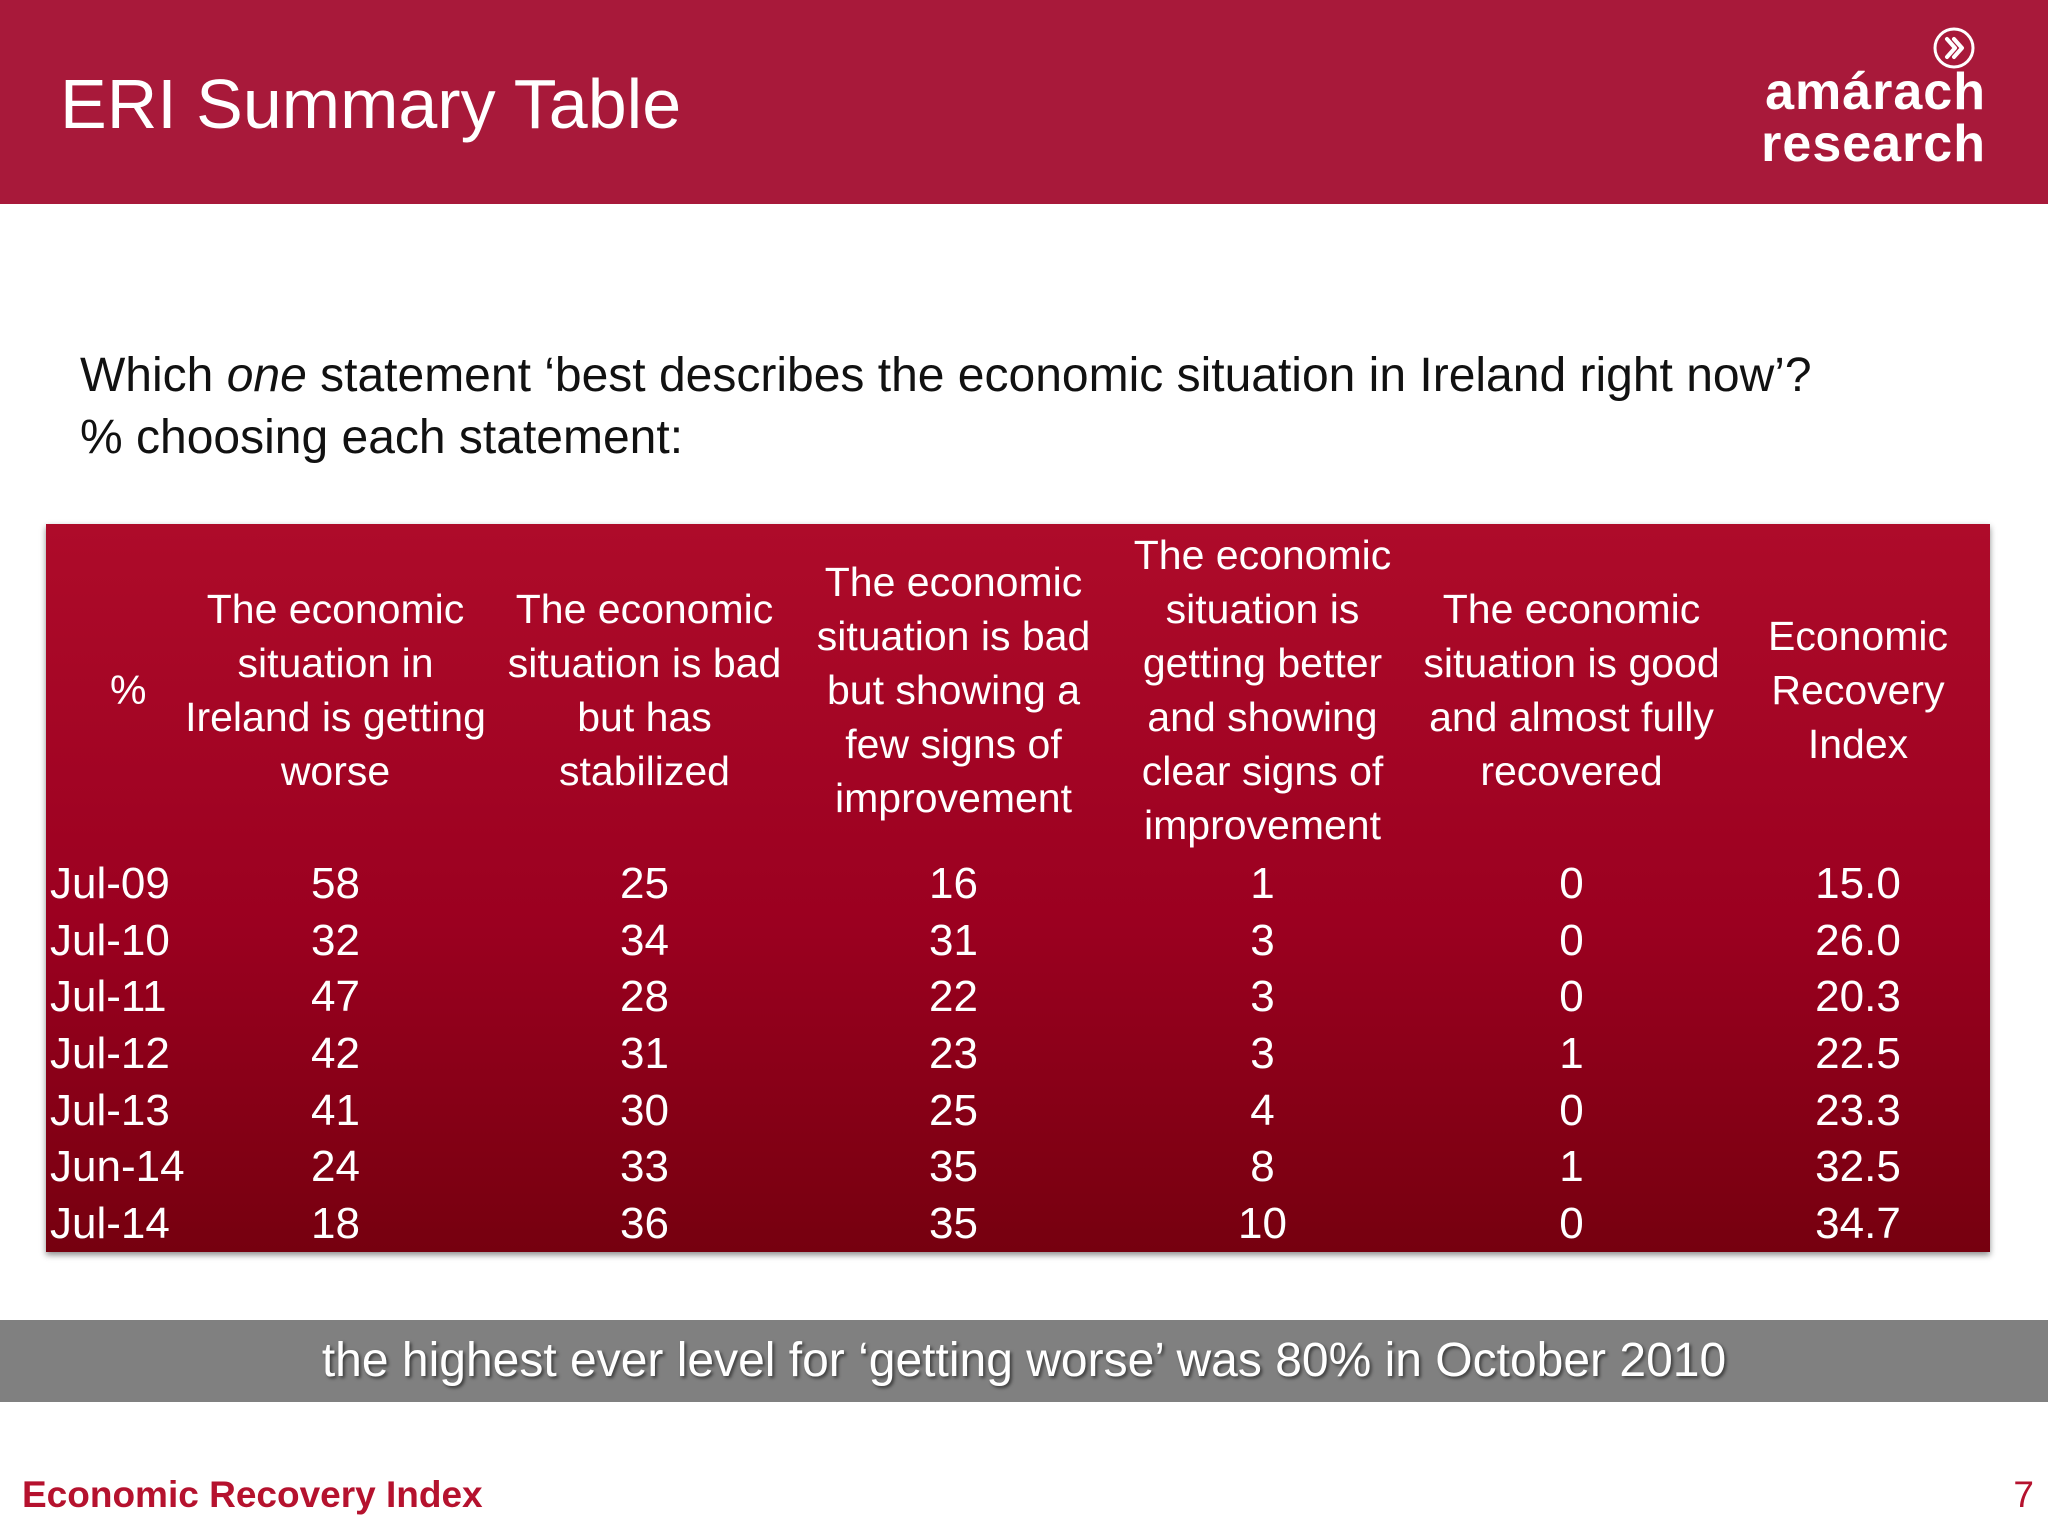  What do you see at coordinates (1954, 48) in the screenshot?
I see `chevron-circle-icon` at bounding box center [1954, 48].